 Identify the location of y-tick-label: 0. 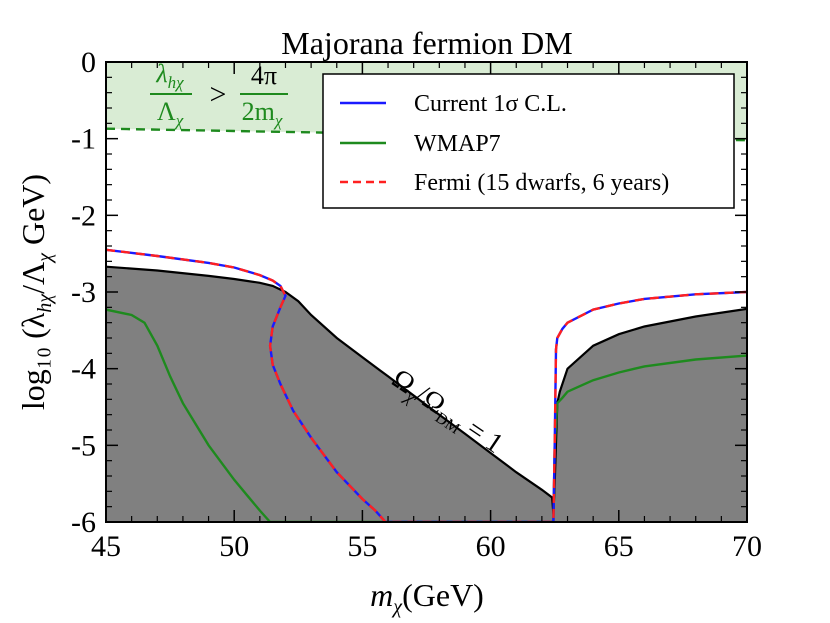
(88, 62).